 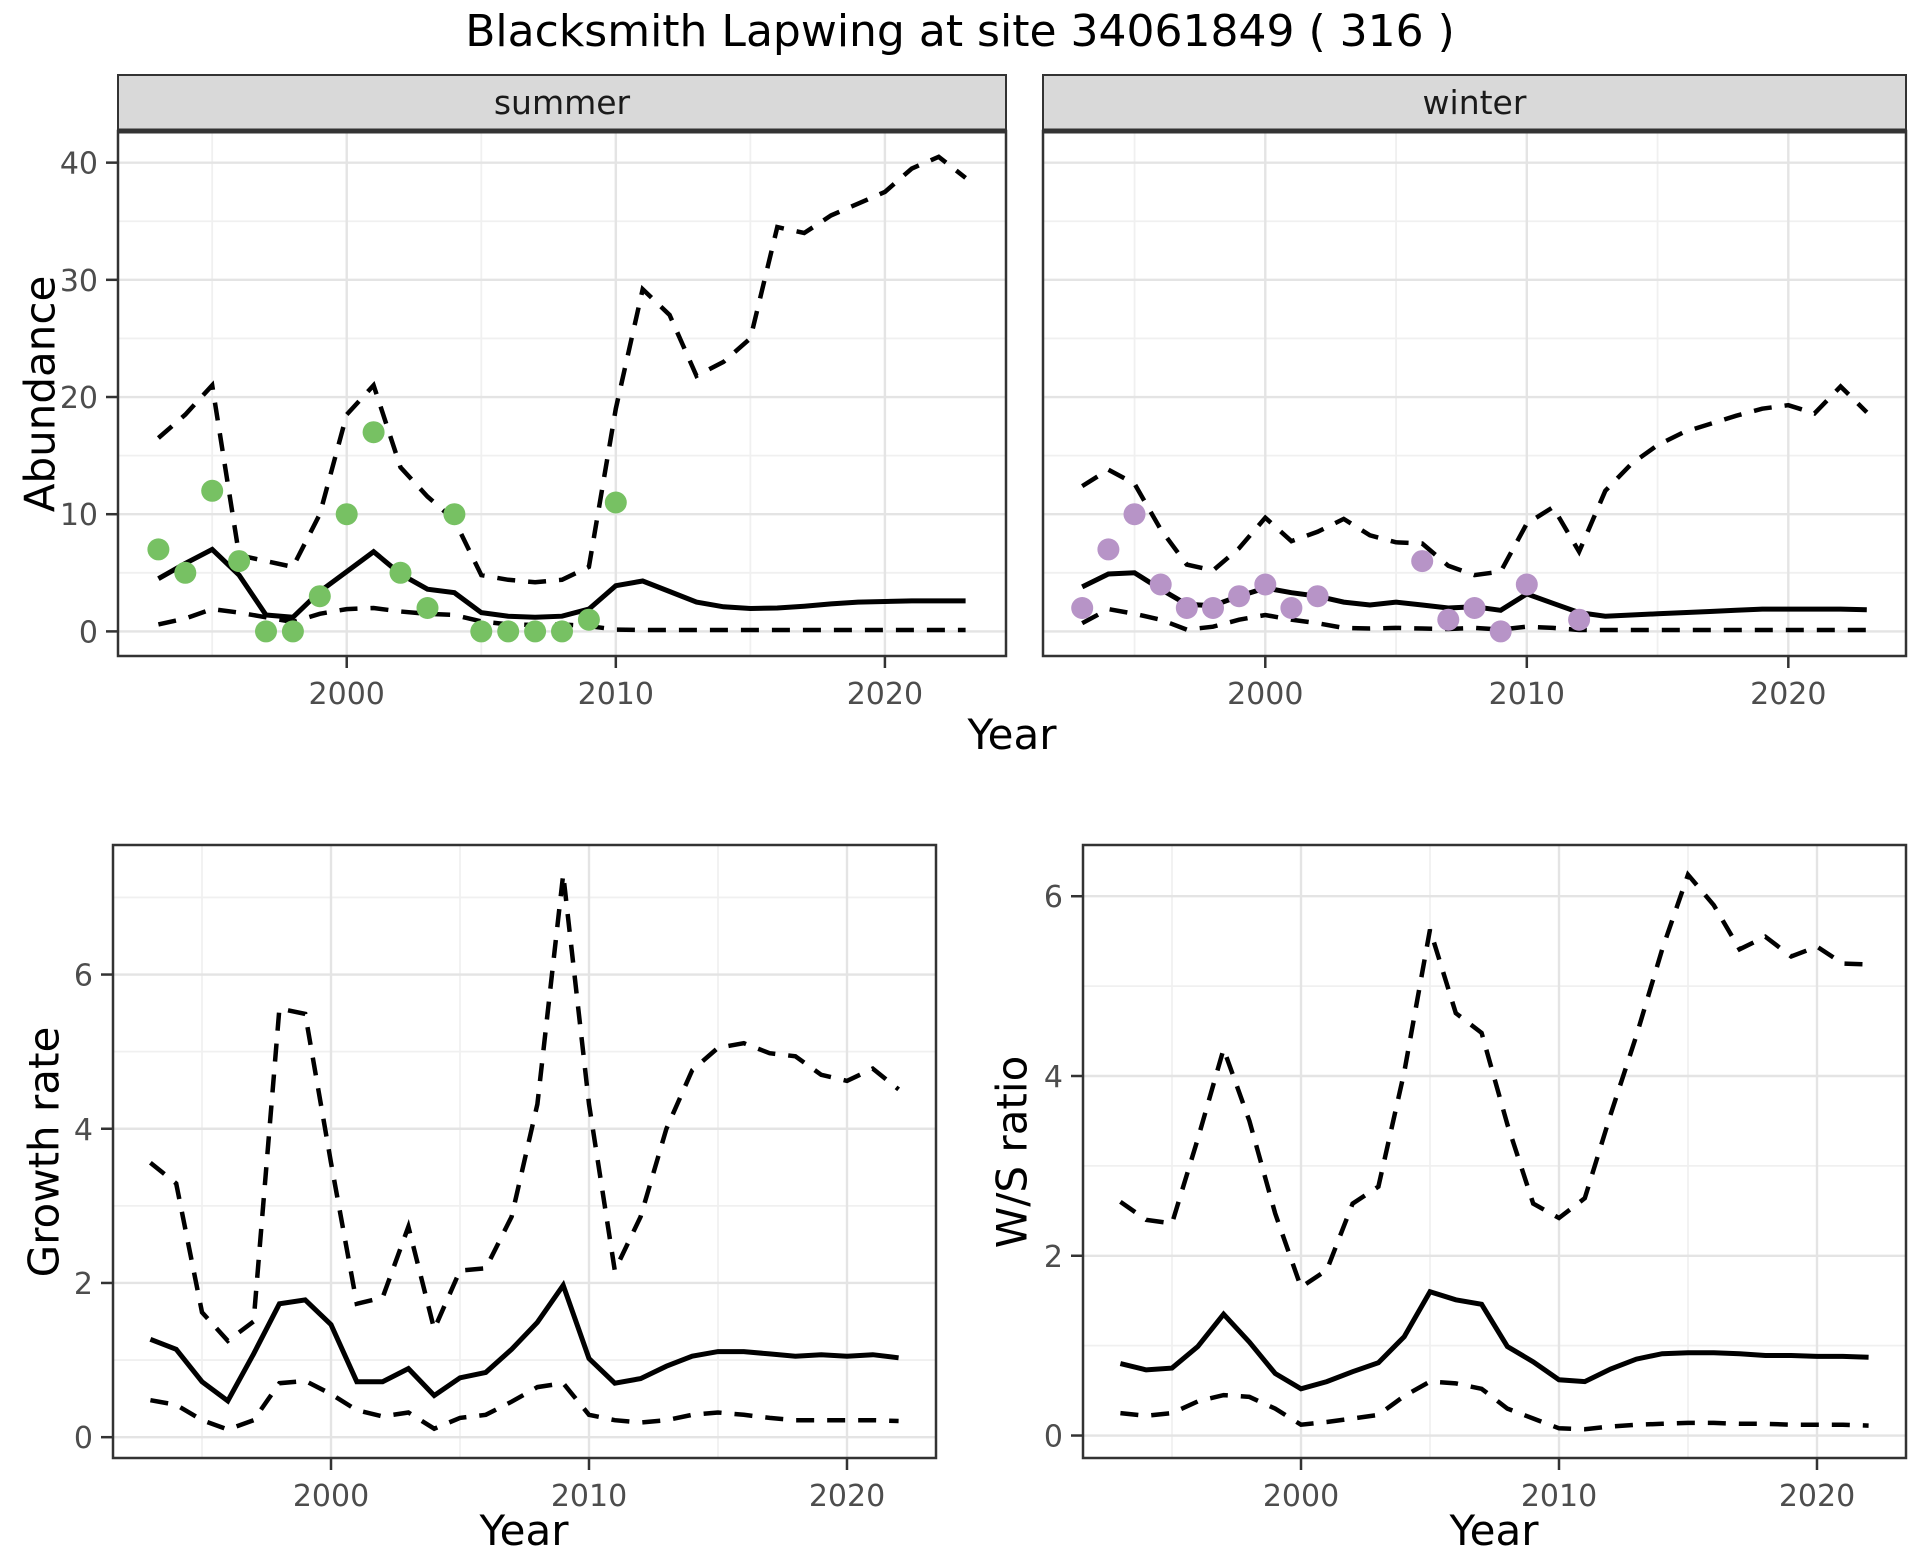 I want to click on y-axis-title-abundance: Abundance, so click(x=40, y=394).